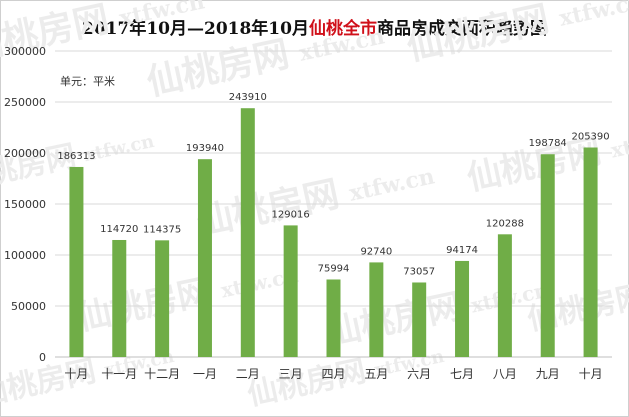 This screenshot has width=629, height=417. Describe the element at coordinates (248, 374) in the screenshot. I see `x-tick-label: 二月` at that location.